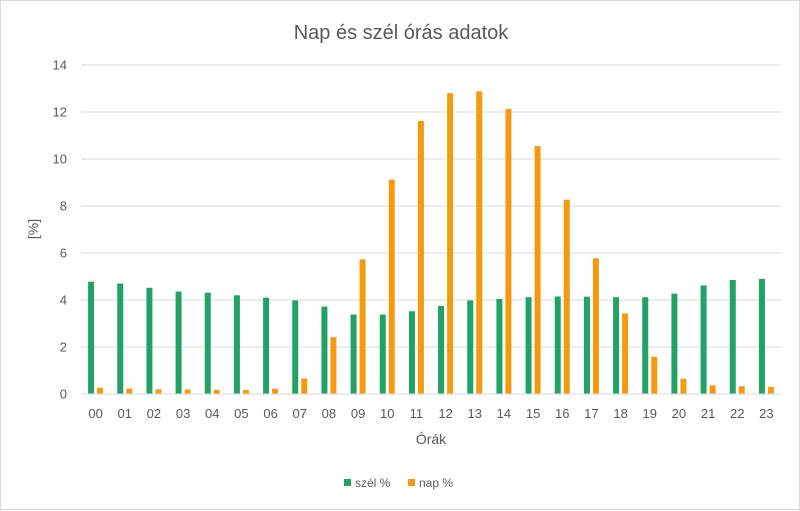 Image resolution: width=800 pixels, height=511 pixels. Describe the element at coordinates (60, 159) in the screenshot. I see `y-tick-label: 10` at that location.